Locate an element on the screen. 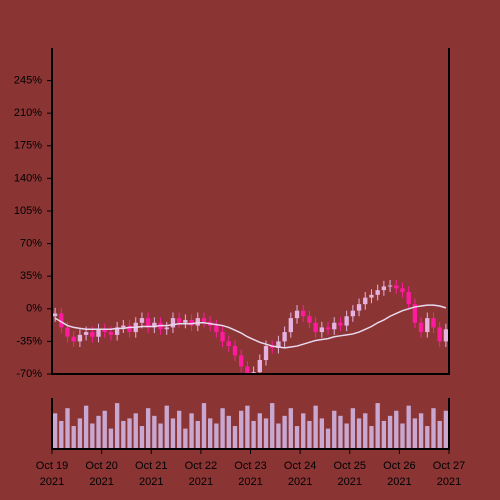 The width and height of the screenshot is (500, 500). y-tick-label: 70% is located at coordinates (31, 244).